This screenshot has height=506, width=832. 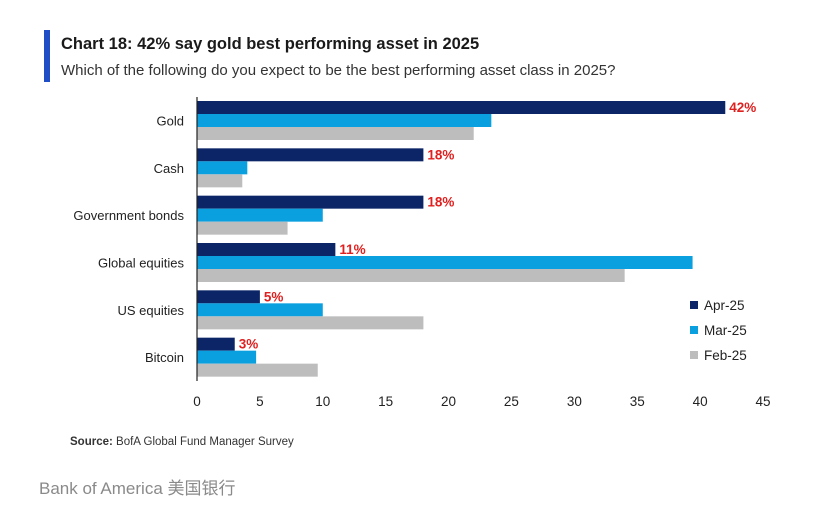 I want to click on bar-apr-25-us-equities, so click(x=228, y=297).